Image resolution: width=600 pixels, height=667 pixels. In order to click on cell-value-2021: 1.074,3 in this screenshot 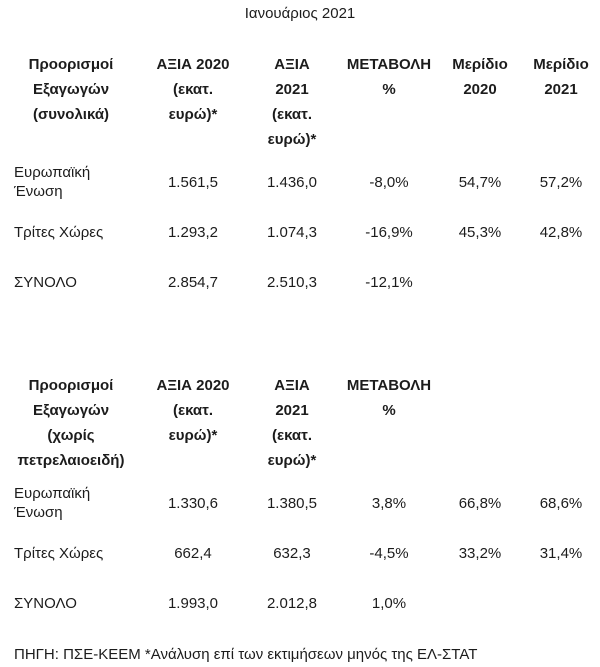, I will do `click(292, 232)`.